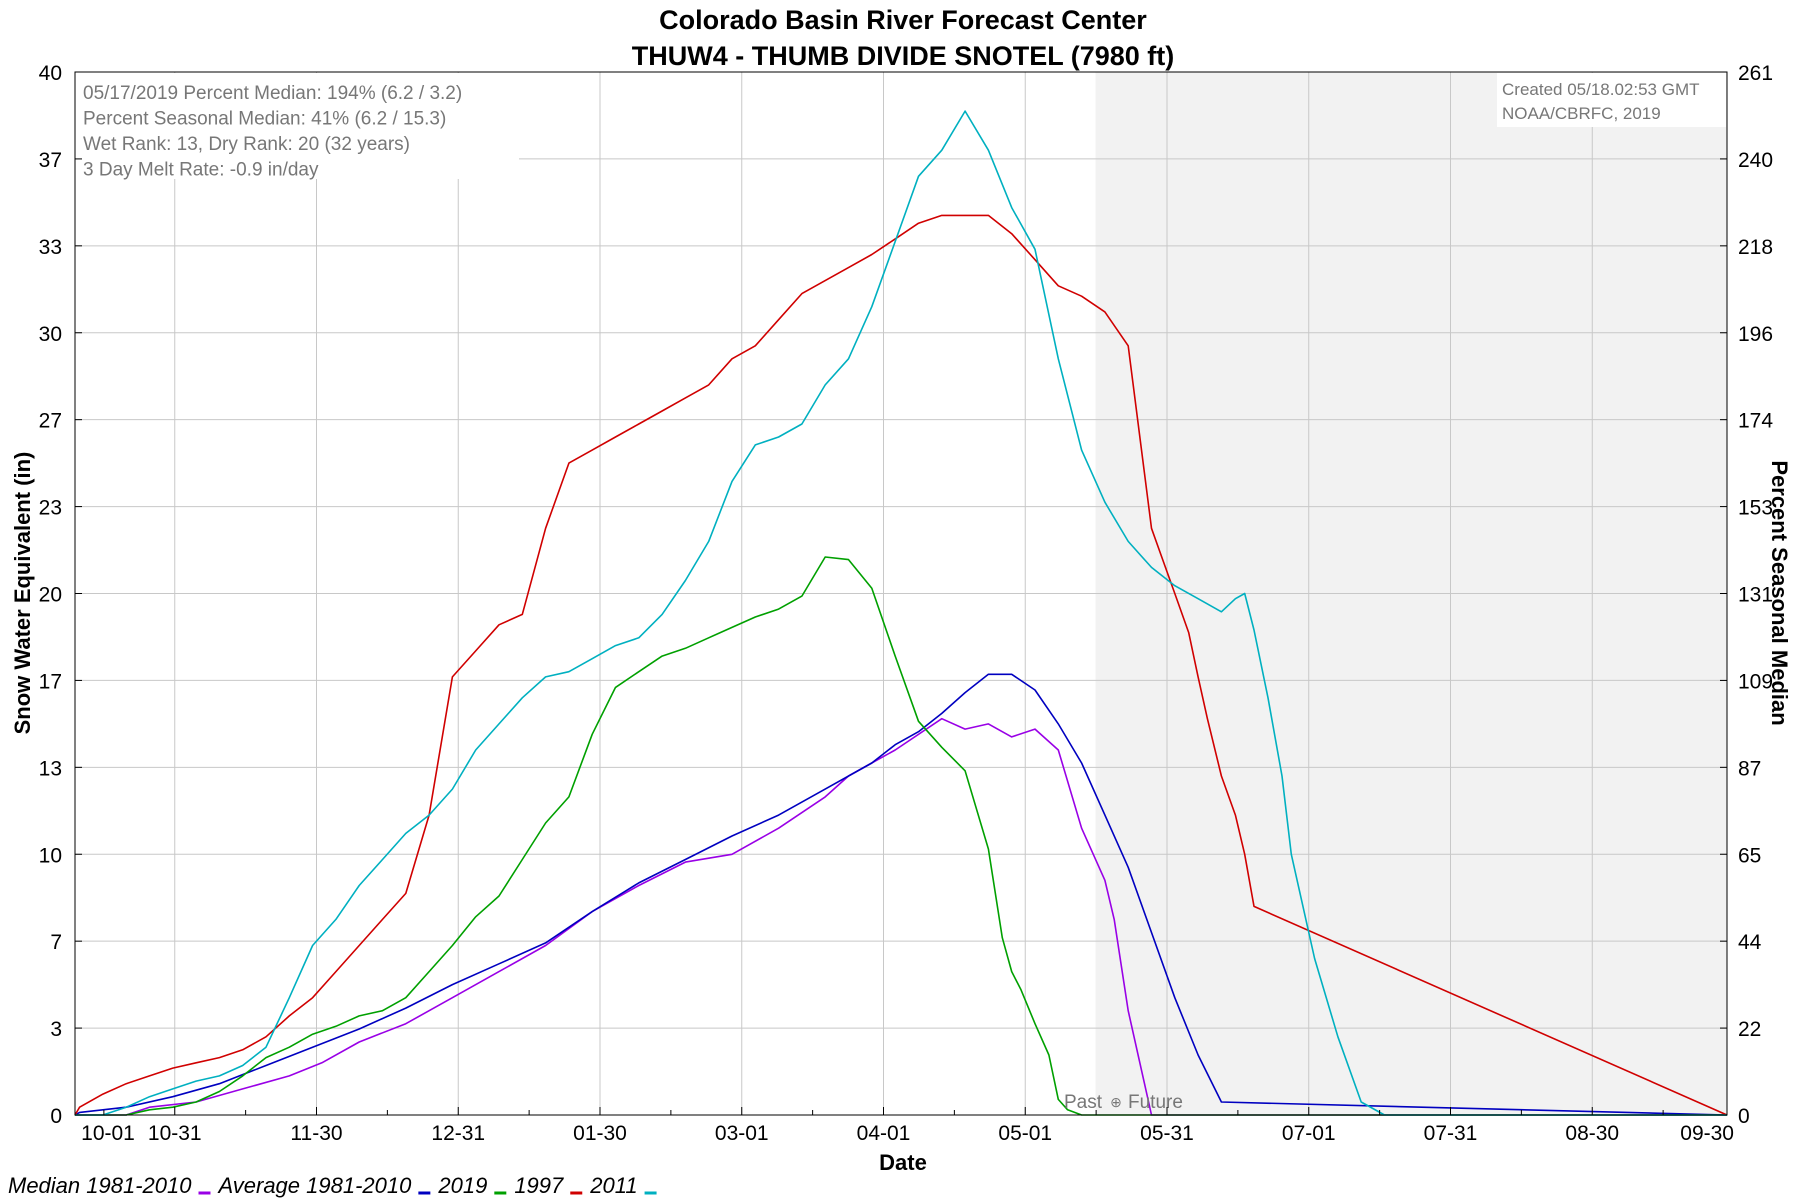  I want to click on y2-tick-label: 109, so click(1755, 681).